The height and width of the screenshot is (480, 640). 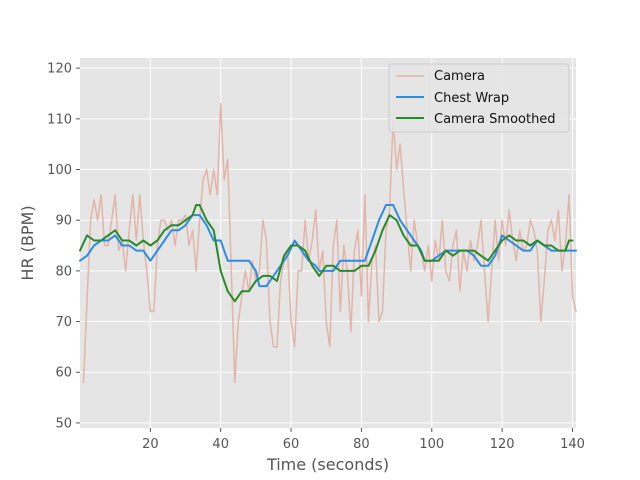 I want to click on x-tick-label: 100, so click(x=431, y=444).